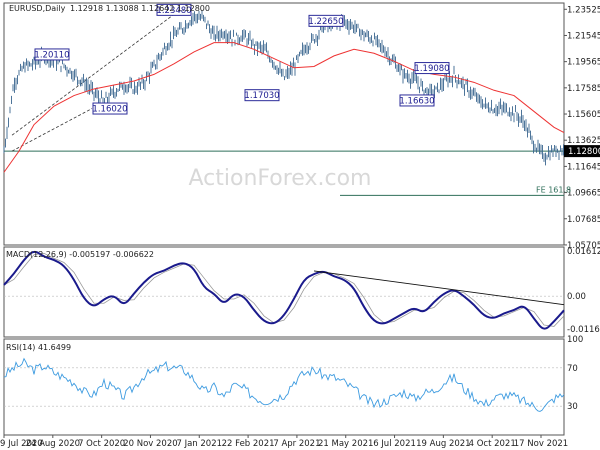 The width and height of the screenshot is (600, 450). Describe the element at coordinates (21, 444) in the screenshot. I see `x-tick-label: 9 Jul 2020` at that location.